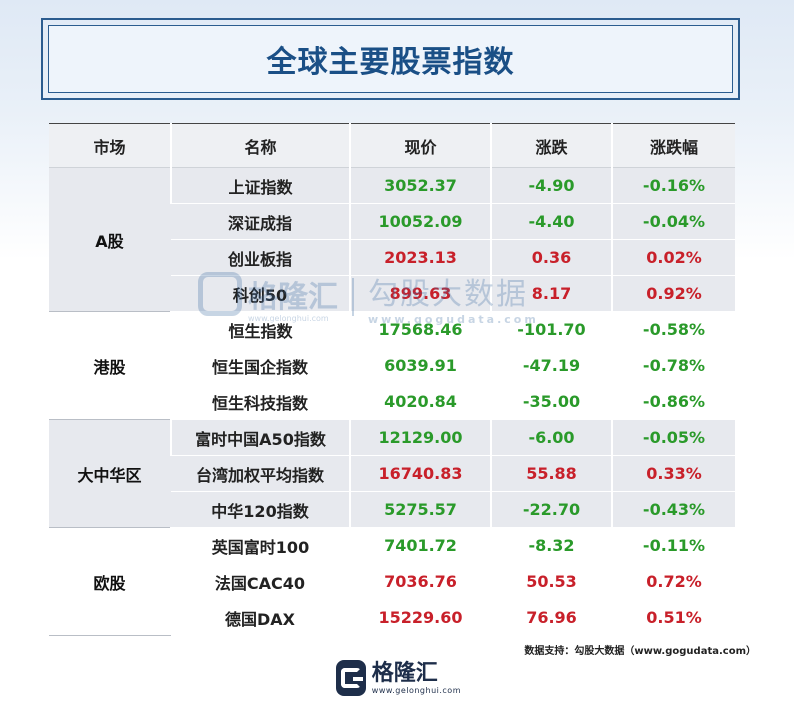 This screenshot has width=794, height=709. What do you see at coordinates (420, 545) in the screenshot?
I see `price-cell: 7401.72` at bounding box center [420, 545].